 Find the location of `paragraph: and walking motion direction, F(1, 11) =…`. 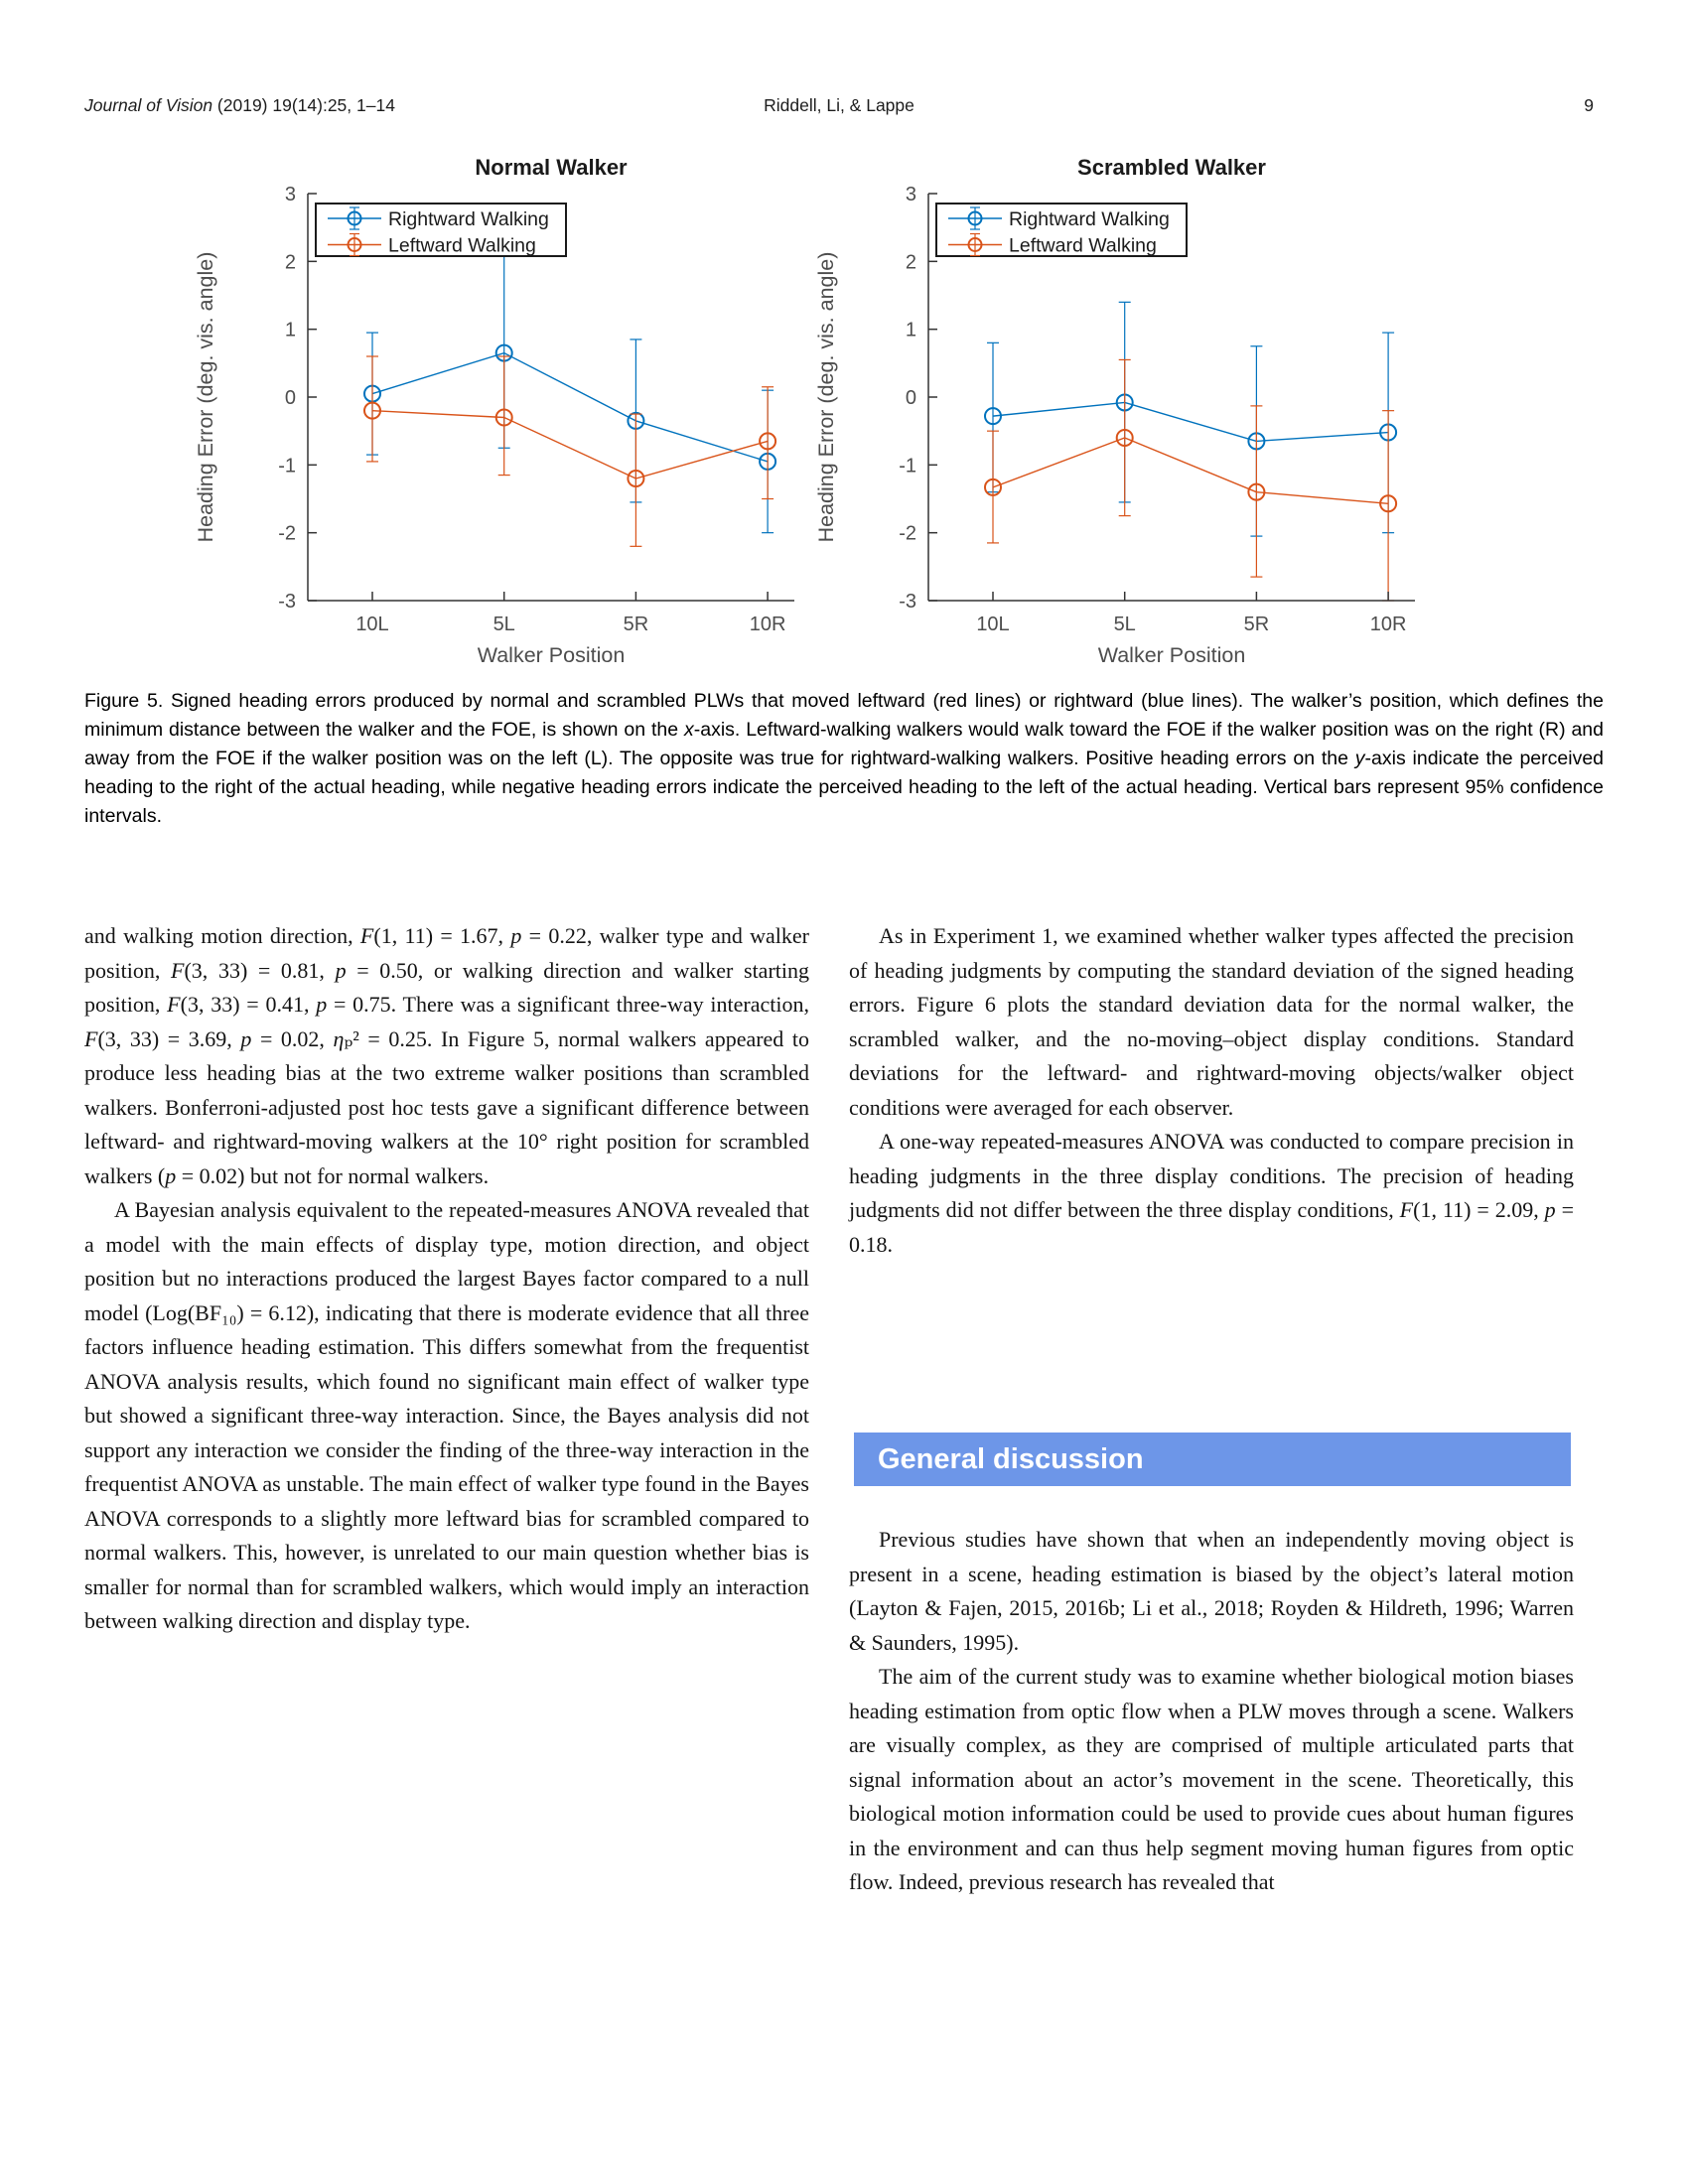

paragraph: and walking motion direction, F(1, 11) =… is located at coordinates (447, 1055).